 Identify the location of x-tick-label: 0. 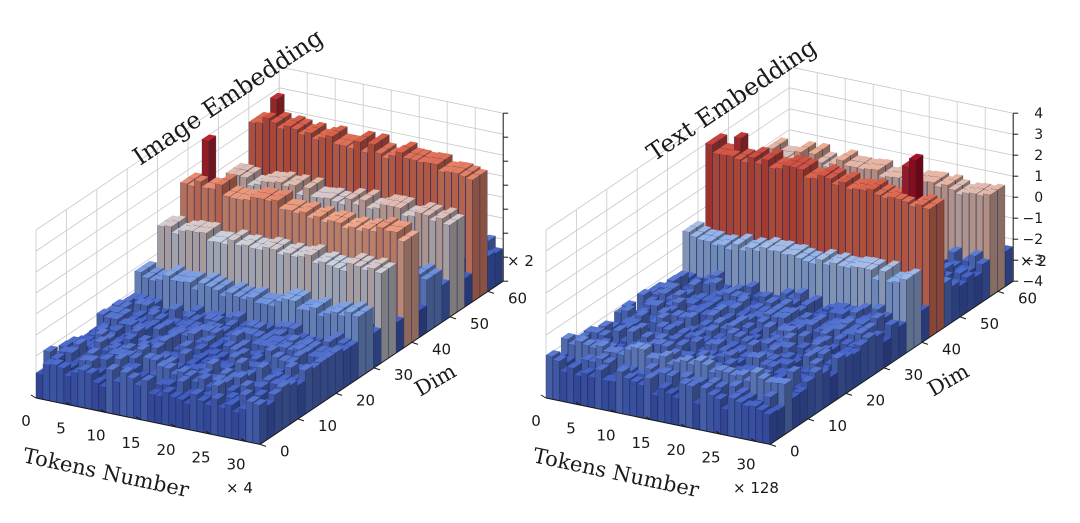
(26, 421).